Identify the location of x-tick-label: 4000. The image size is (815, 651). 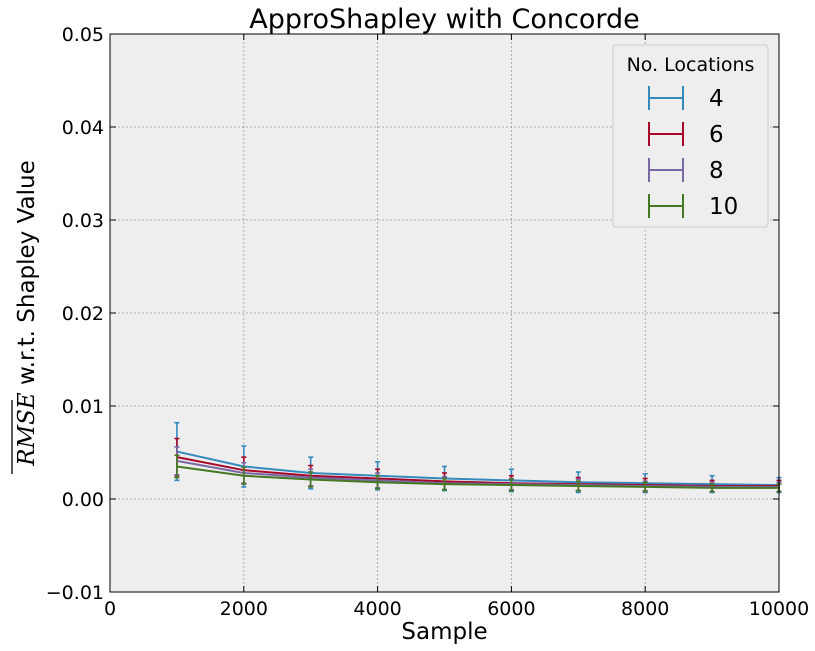
(377, 609).